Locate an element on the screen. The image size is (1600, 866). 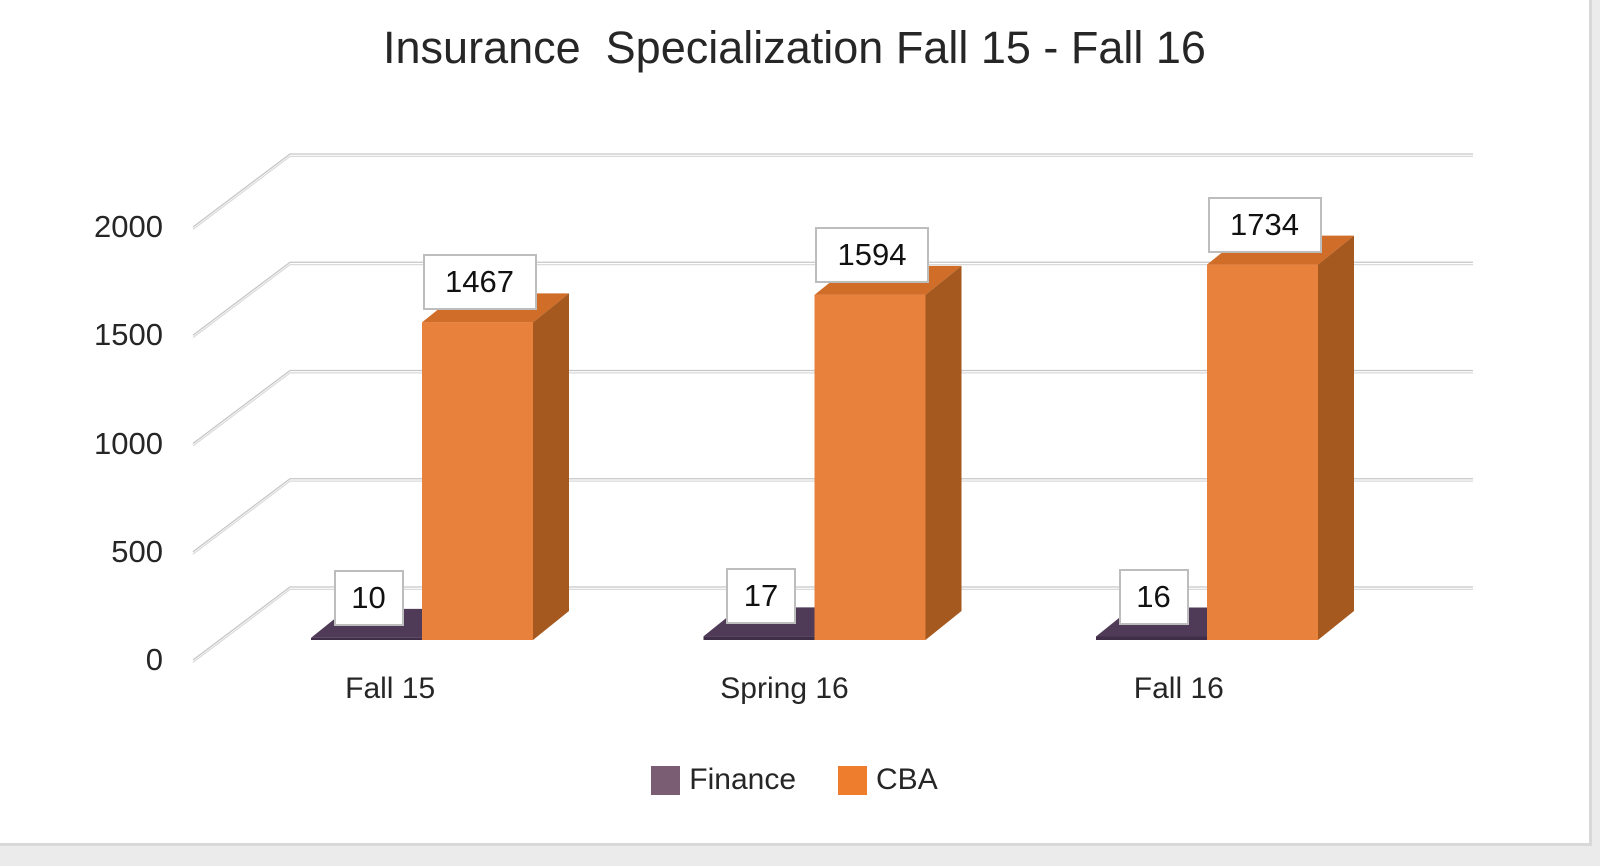
y-axis-tick-label-500: 500 is located at coordinates (137, 551).